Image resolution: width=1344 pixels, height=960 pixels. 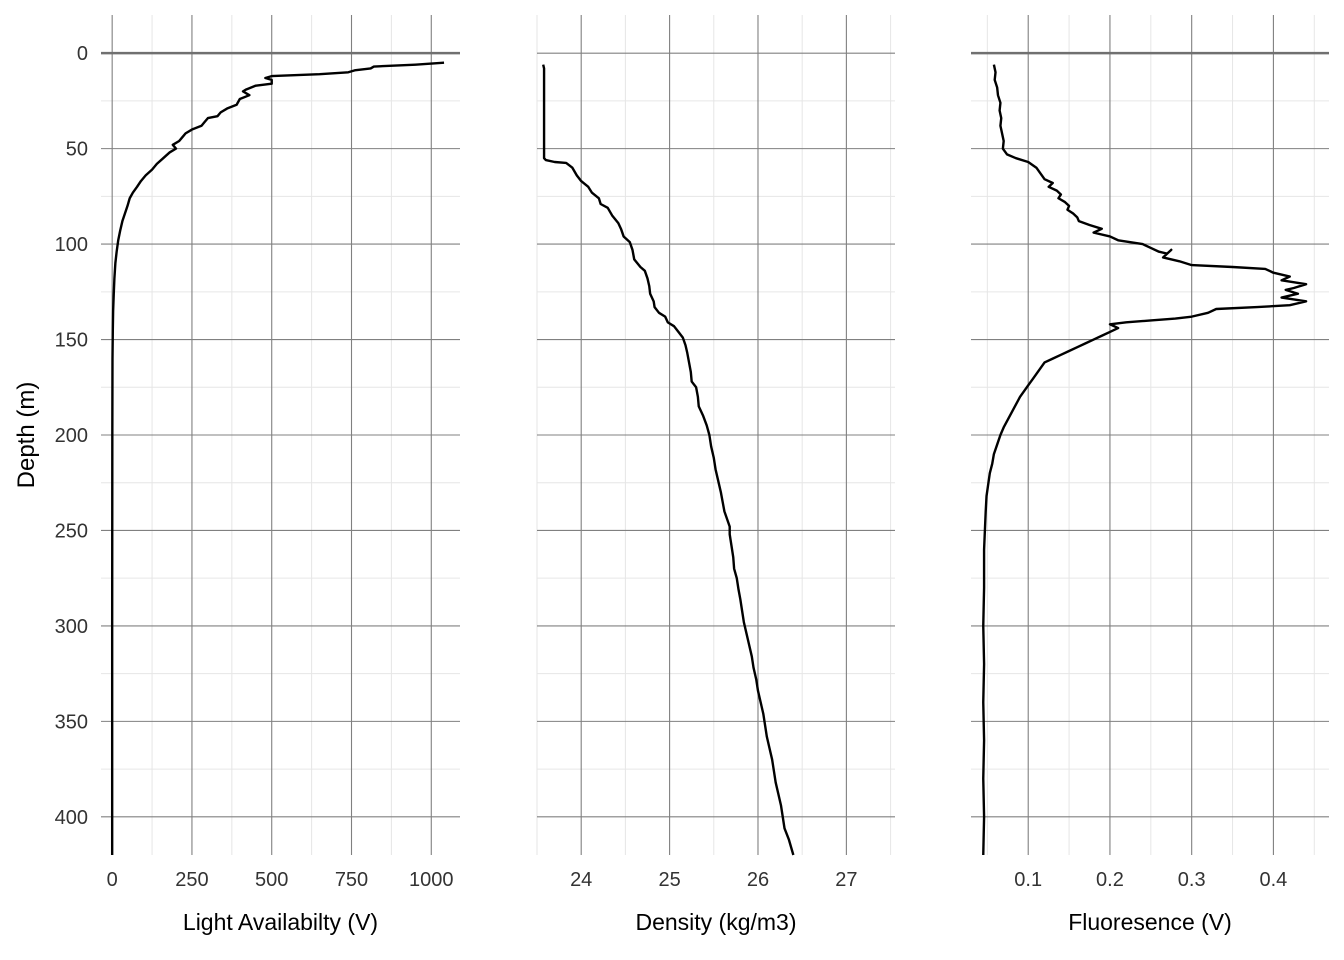 What do you see at coordinates (271, 880) in the screenshot?
I see `x-tick-label: 500` at bounding box center [271, 880].